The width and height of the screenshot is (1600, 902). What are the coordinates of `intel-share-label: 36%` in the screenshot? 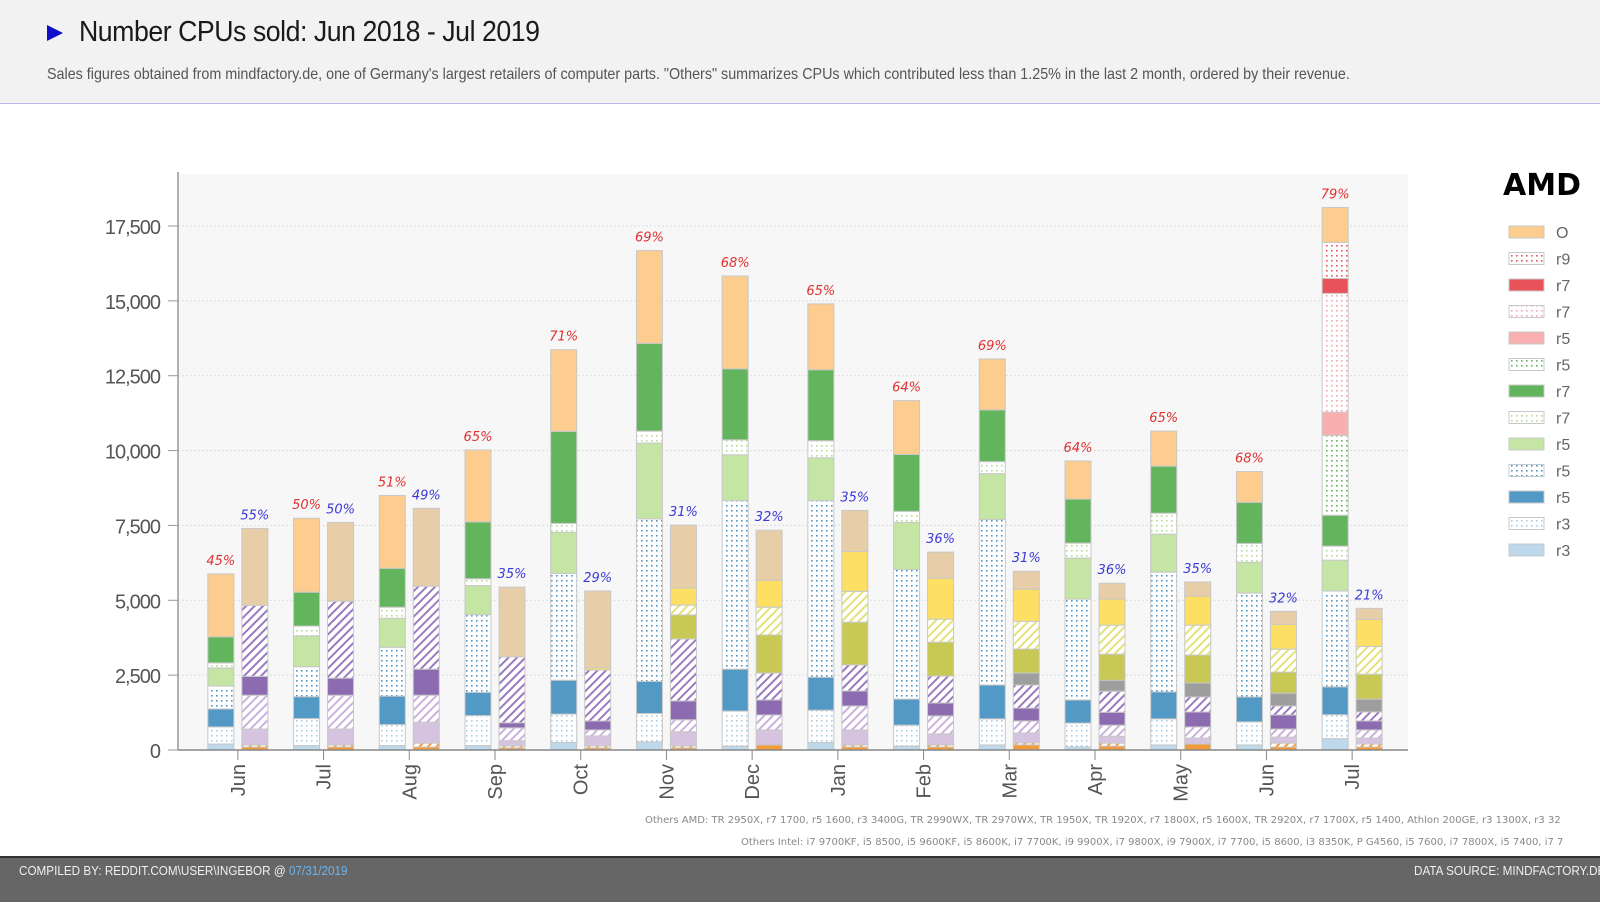 It's located at (940, 539).